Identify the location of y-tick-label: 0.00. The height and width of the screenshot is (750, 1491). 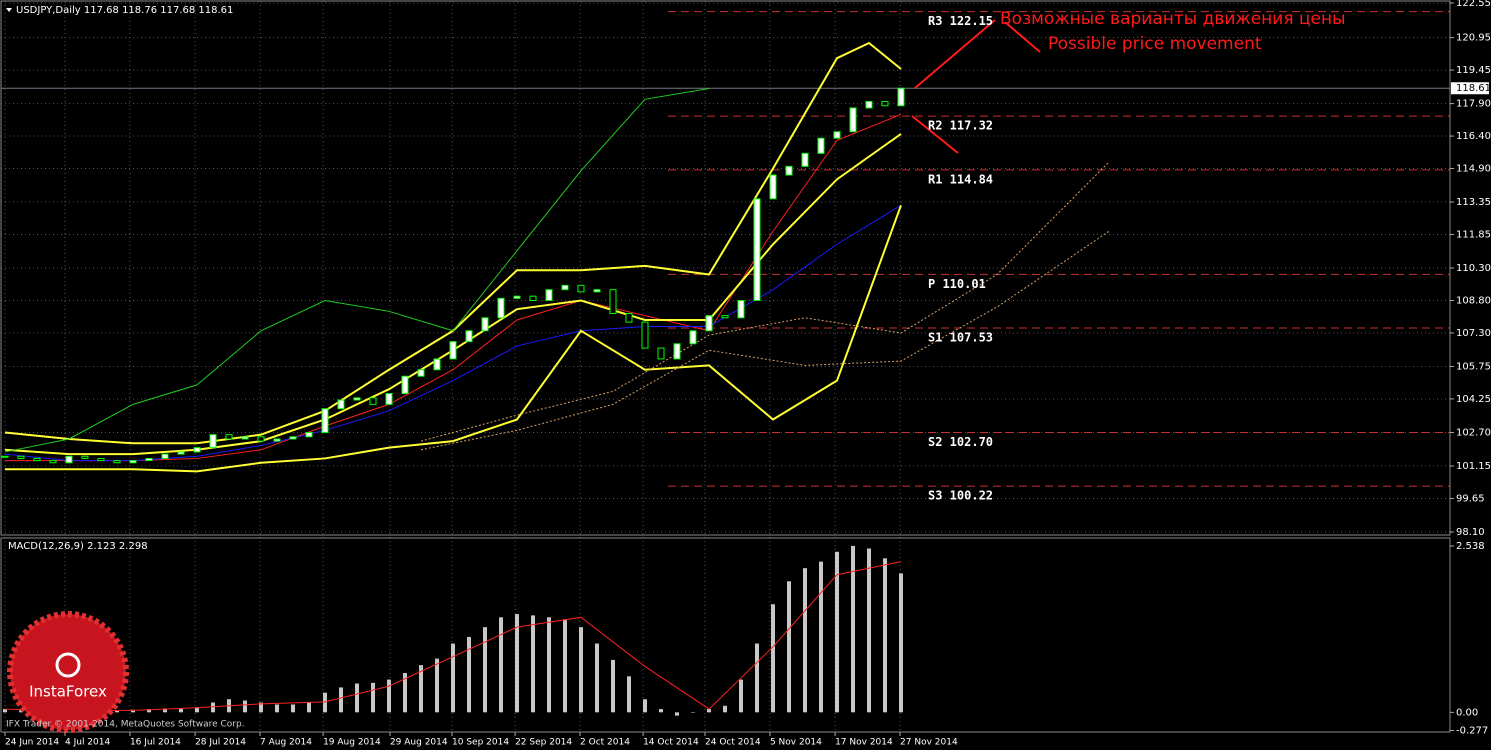
(1467, 712).